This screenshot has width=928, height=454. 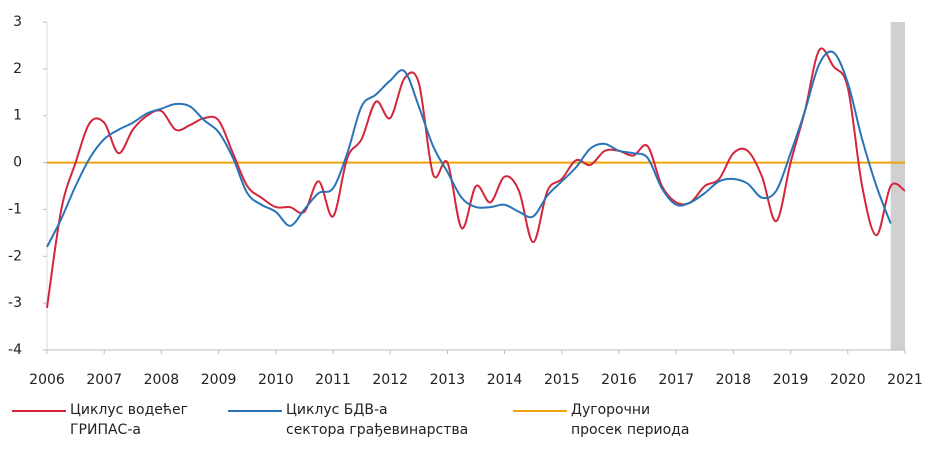 I want to click on forecast-shade, so click(x=897, y=186).